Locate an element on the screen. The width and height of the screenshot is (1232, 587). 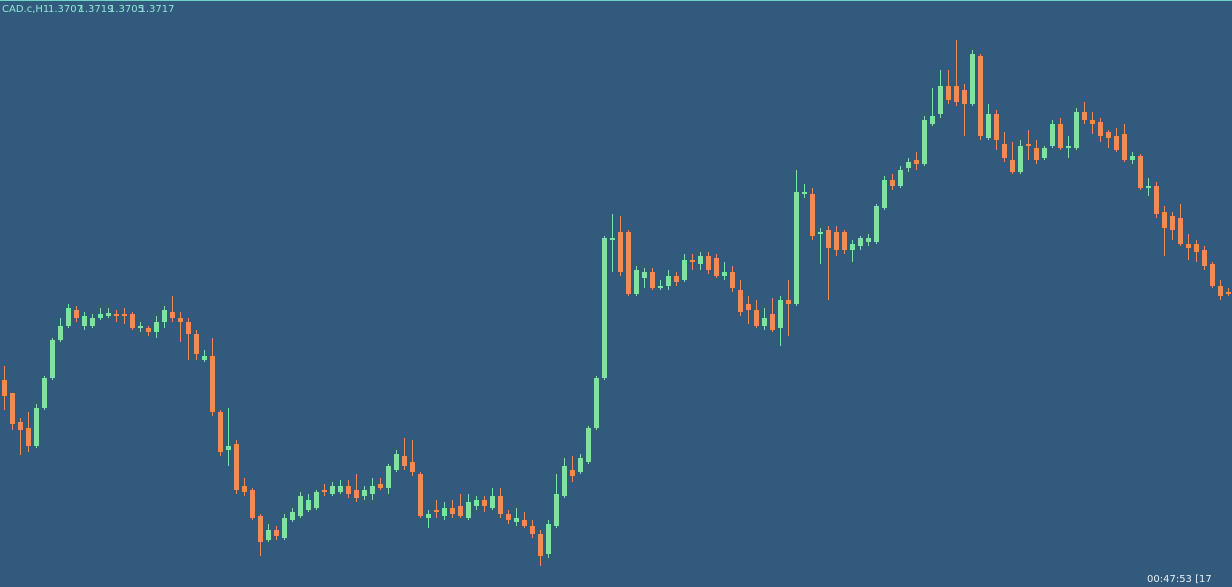
symbol-label: CAD.c,H1 is located at coordinates (25, 9).